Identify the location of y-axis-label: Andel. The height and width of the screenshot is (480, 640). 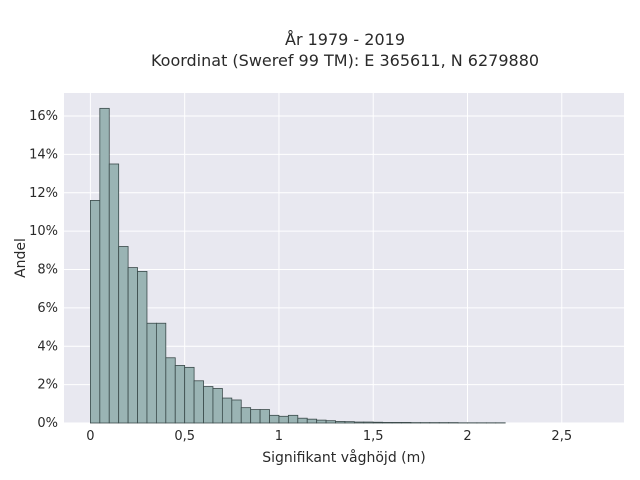
(21, 258).